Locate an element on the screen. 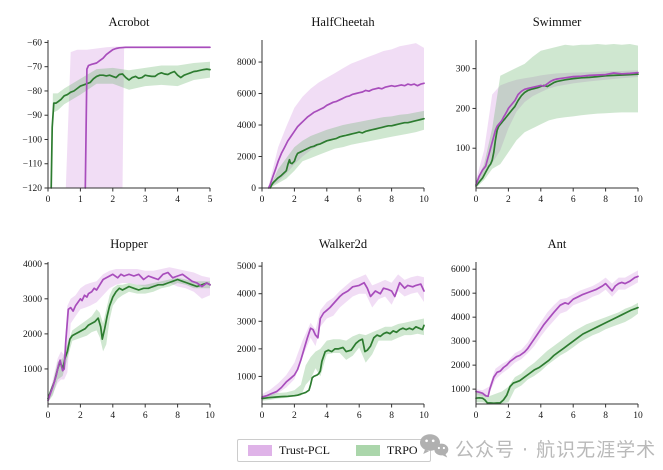 This screenshot has height=470, width=663. chart-cell-acrobot: Acrobot 0 1 2 3 4 5 −120 −110 −100 −90 −80 −70 −60 is located at coordinates (113, 111).